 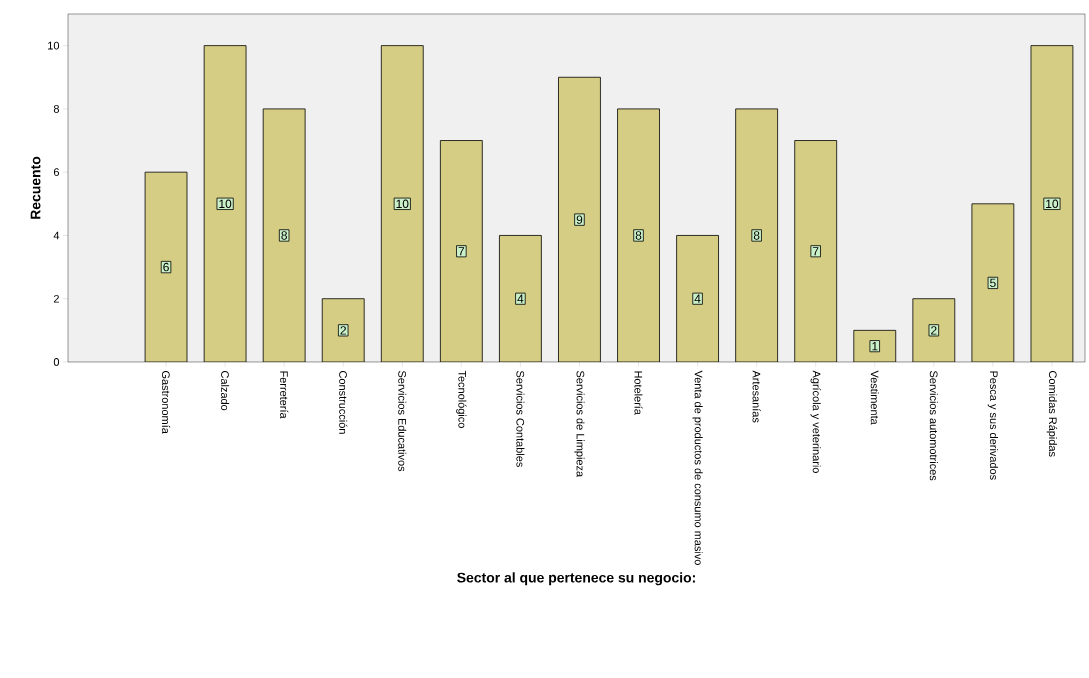 I want to click on x-tick-label: Hotelería, so click(x=638, y=393).